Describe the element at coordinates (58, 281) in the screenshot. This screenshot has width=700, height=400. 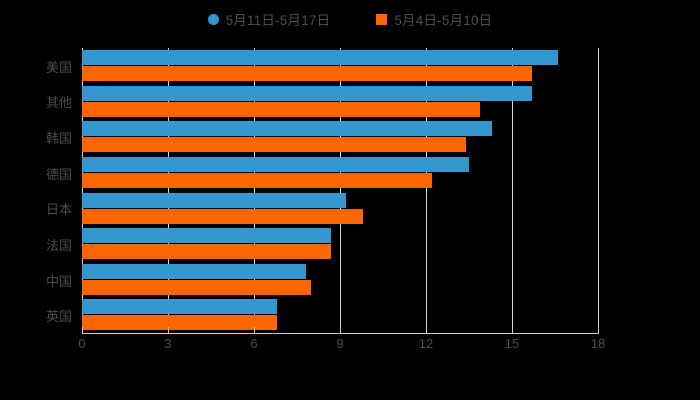
I see `category-label-中国: 中国` at that location.